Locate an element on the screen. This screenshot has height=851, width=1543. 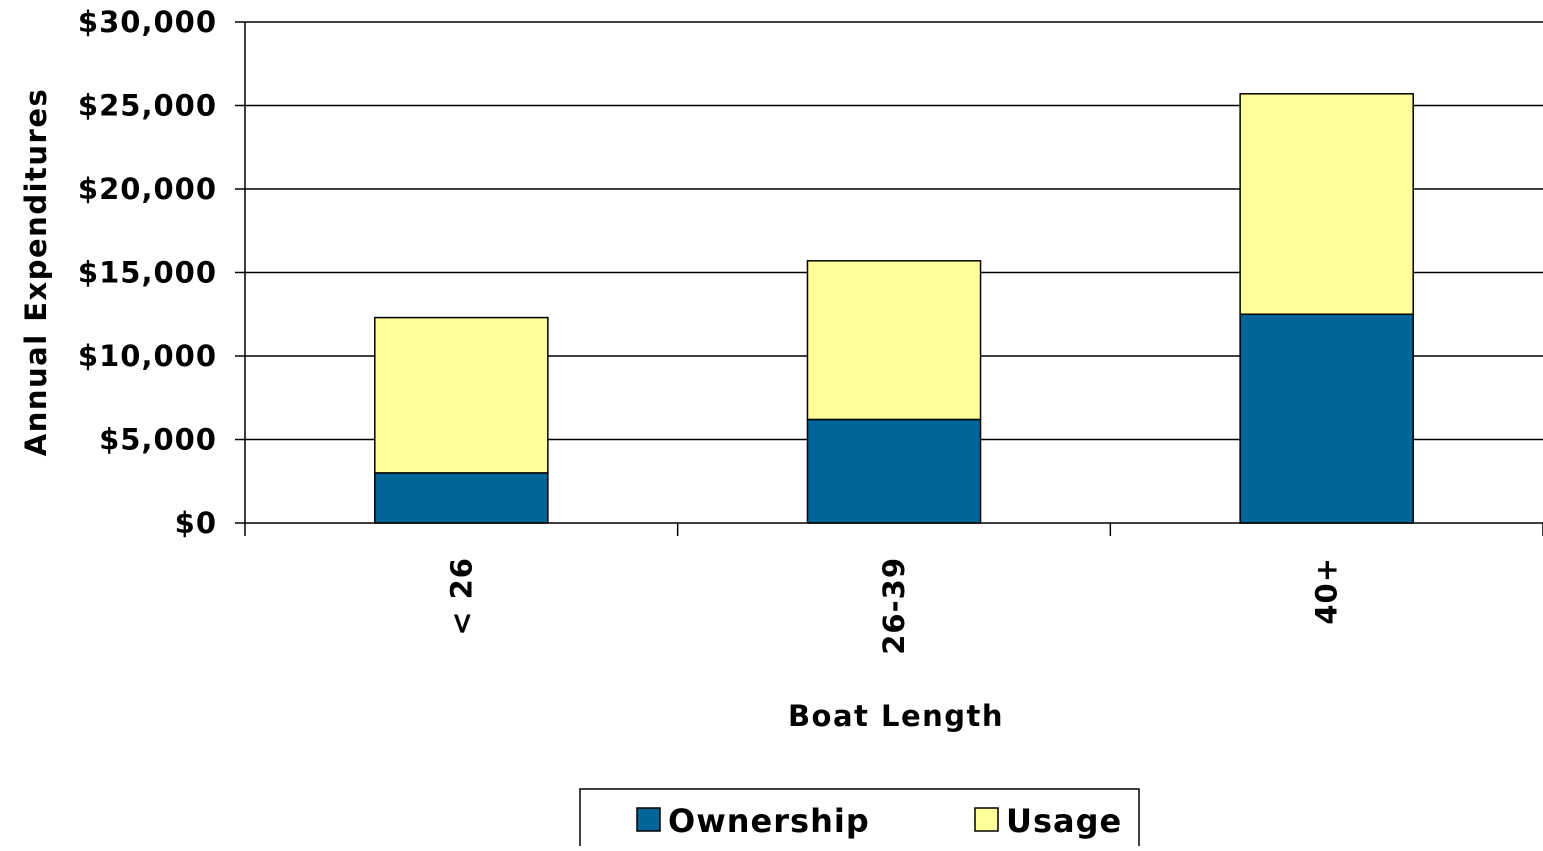
legend-label-usage: Usage is located at coordinates (1064, 821).